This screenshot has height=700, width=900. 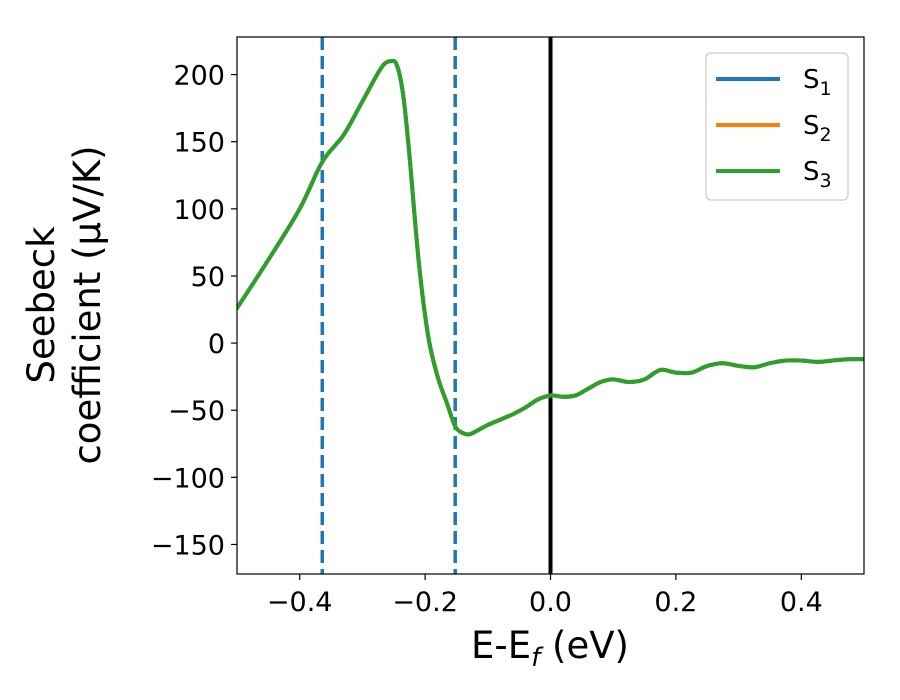 What do you see at coordinates (196, 411) in the screenshot?
I see `y-tick-label: −50` at bounding box center [196, 411].